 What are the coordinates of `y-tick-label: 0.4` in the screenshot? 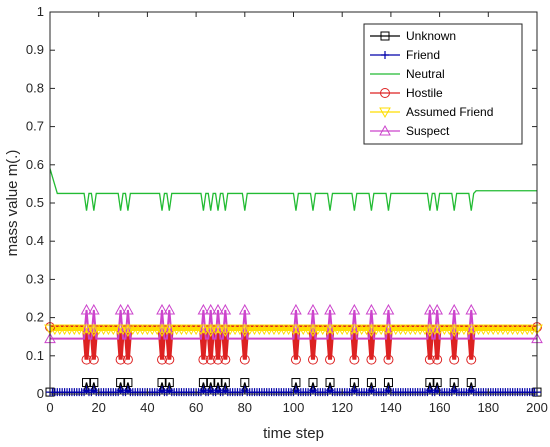 It's located at (35, 240).